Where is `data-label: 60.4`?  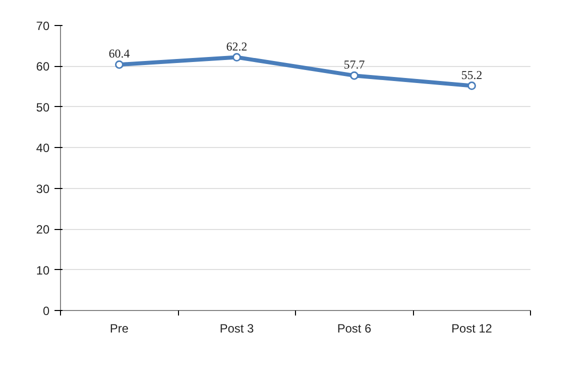
data-label: 60.4 is located at coordinates (119, 53).